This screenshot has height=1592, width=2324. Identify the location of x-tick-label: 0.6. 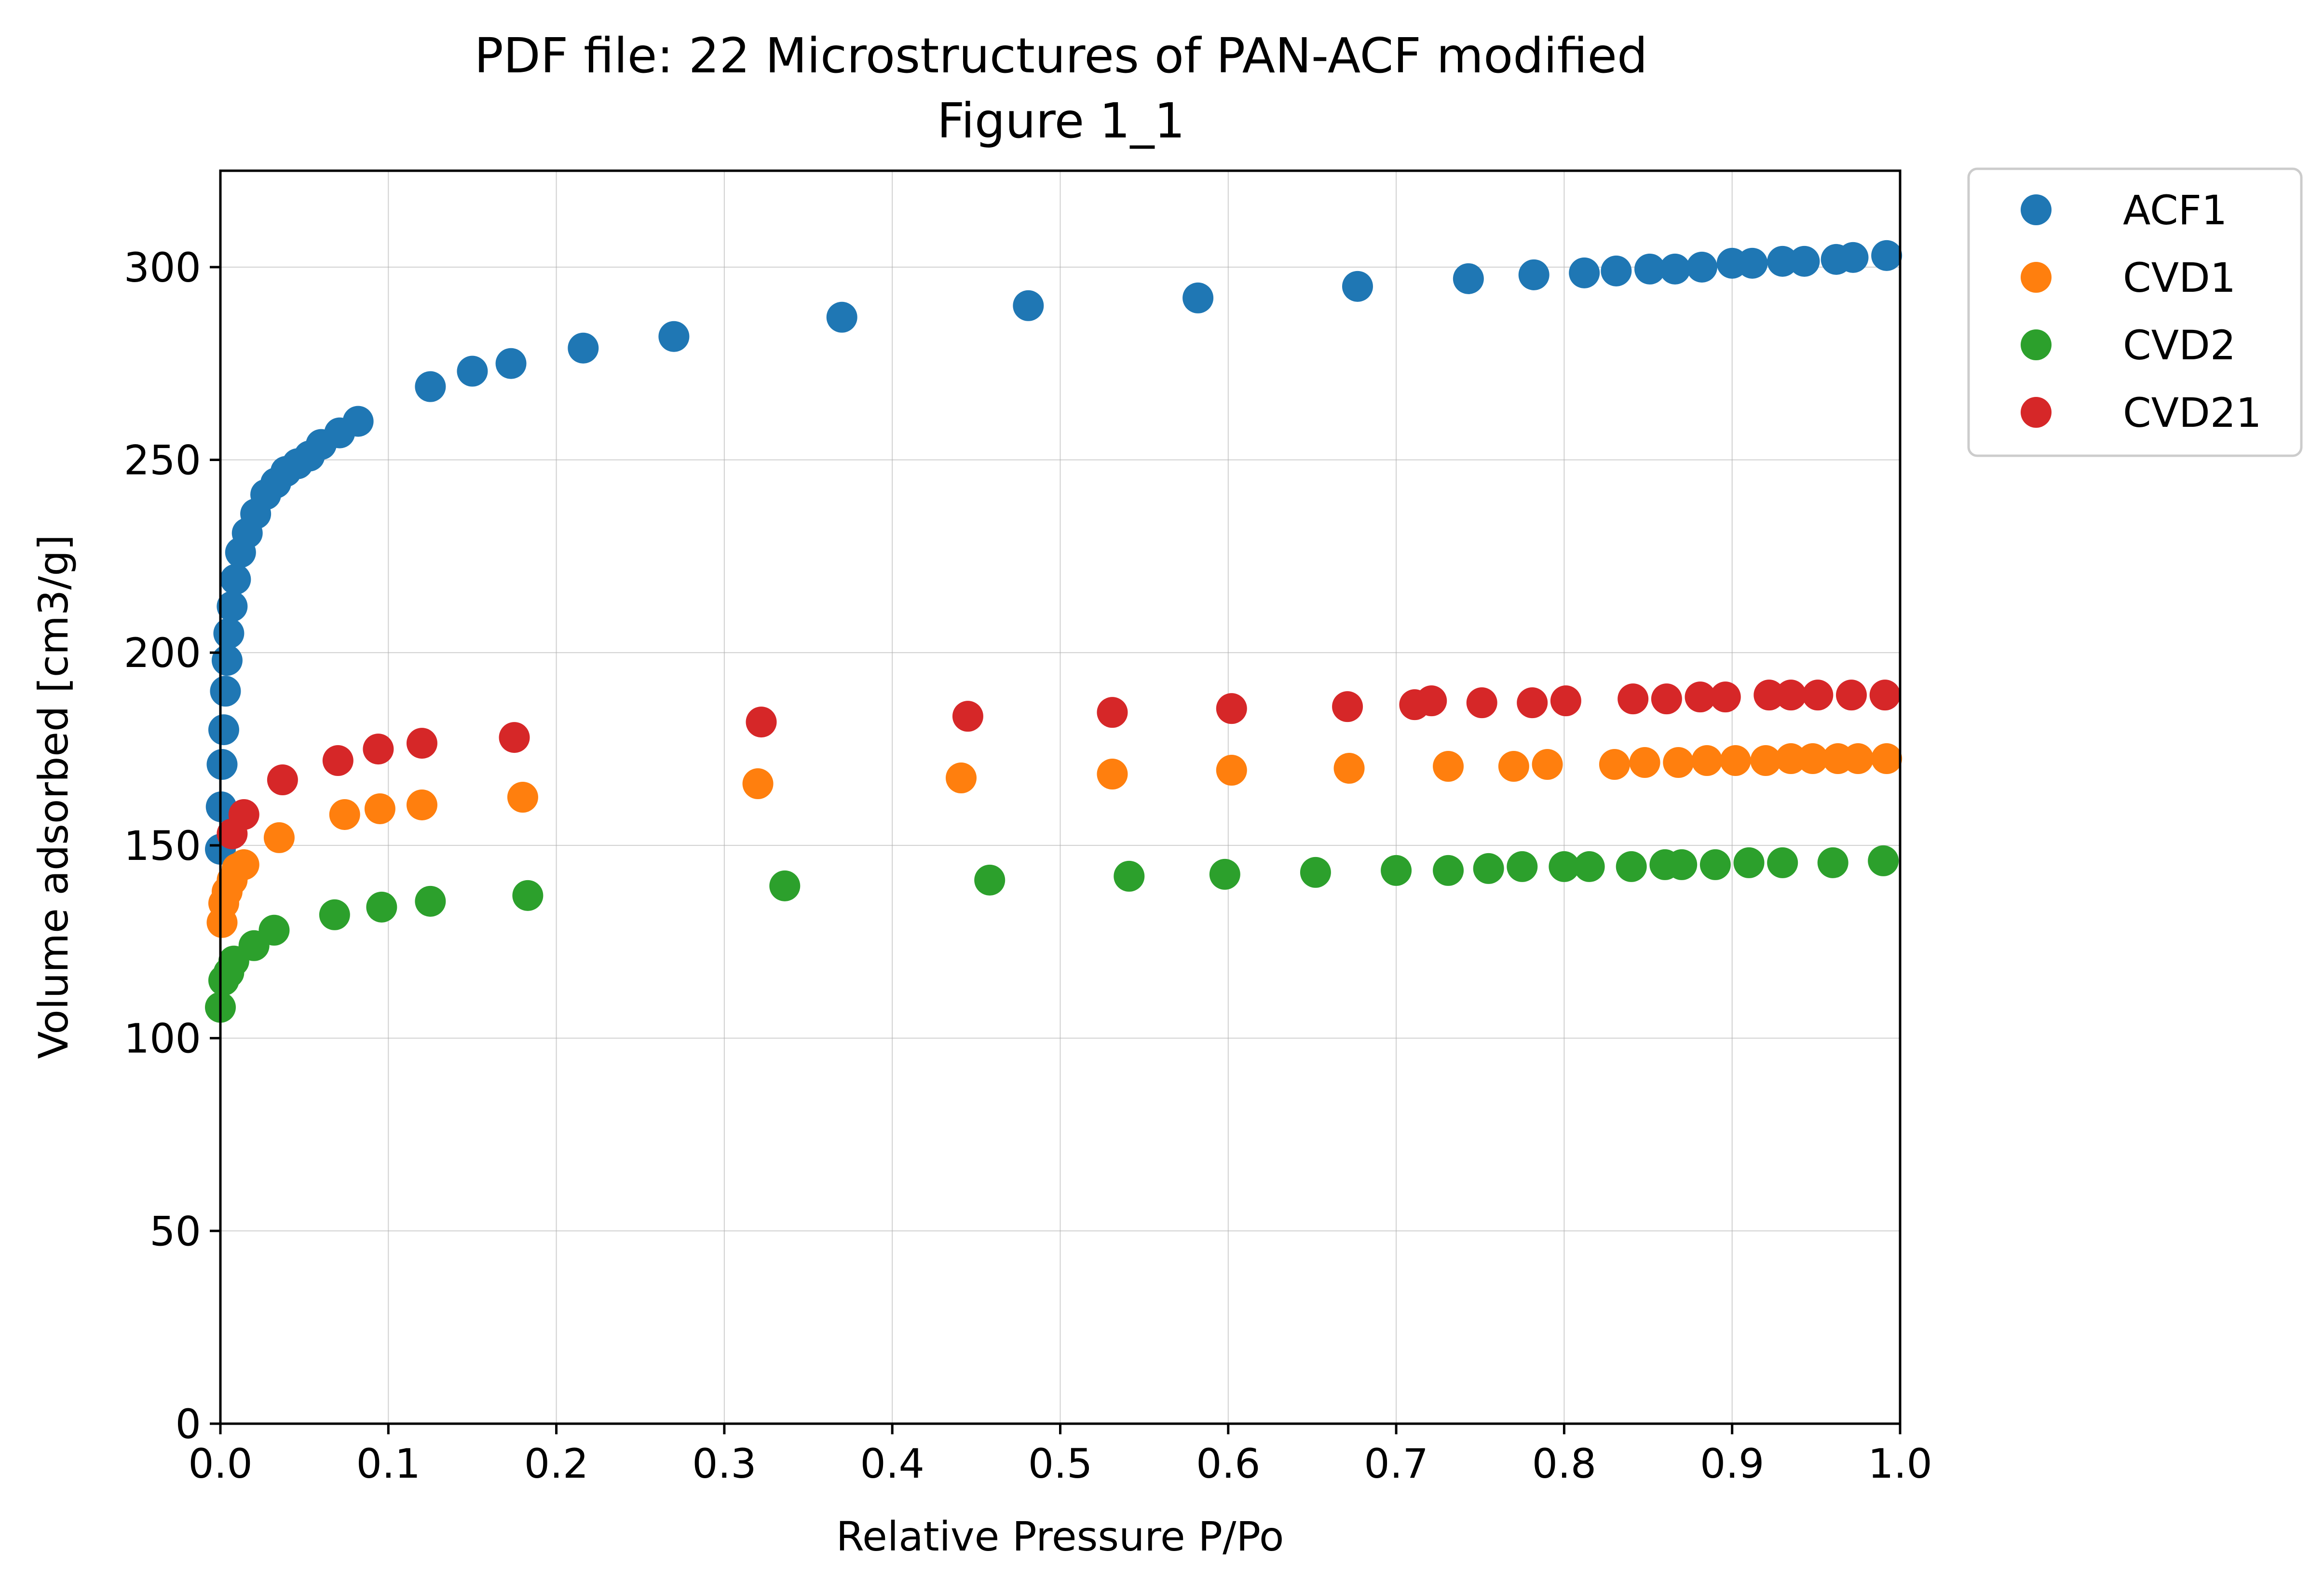
(1228, 1463).